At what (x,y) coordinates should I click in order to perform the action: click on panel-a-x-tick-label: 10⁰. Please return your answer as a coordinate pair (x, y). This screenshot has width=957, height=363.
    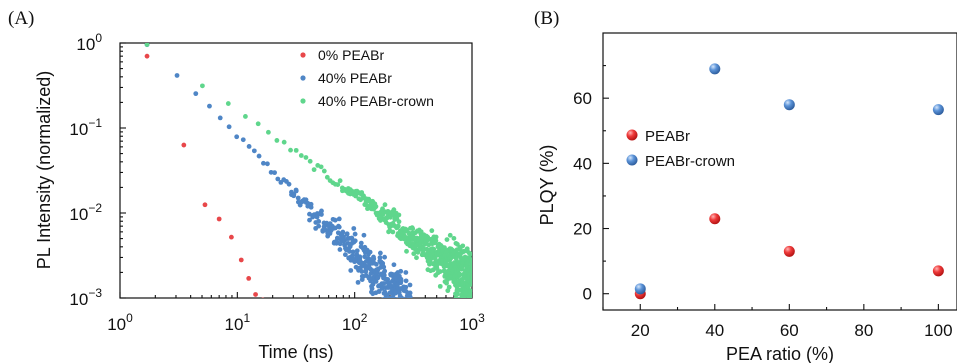
    Looking at the image, I should click on (120, 322).